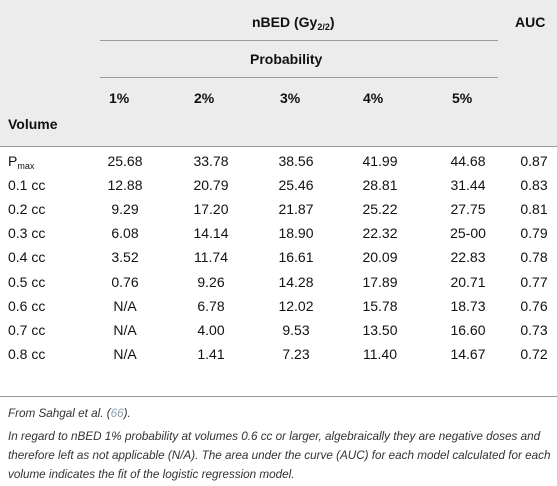  I want to click on volume-label: 0.1 cc, so click(26, 185).